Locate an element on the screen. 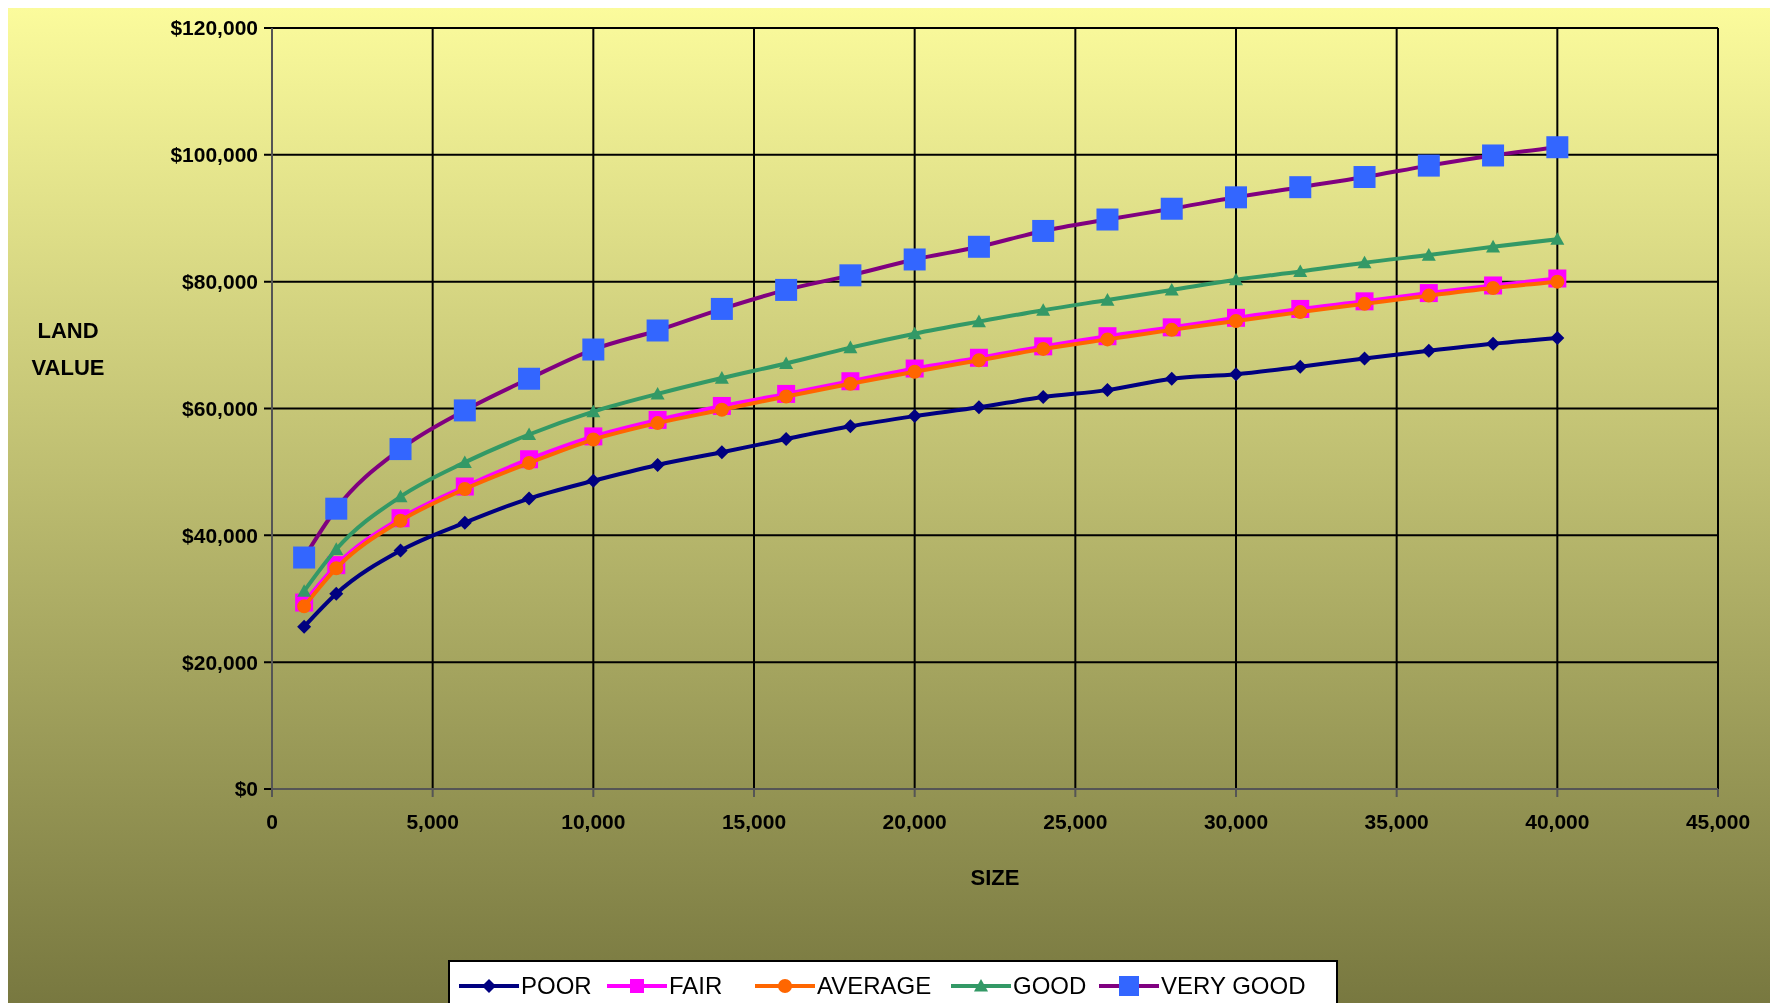  x-tick-label: 35,000 is located at coordinates (1396, 821).